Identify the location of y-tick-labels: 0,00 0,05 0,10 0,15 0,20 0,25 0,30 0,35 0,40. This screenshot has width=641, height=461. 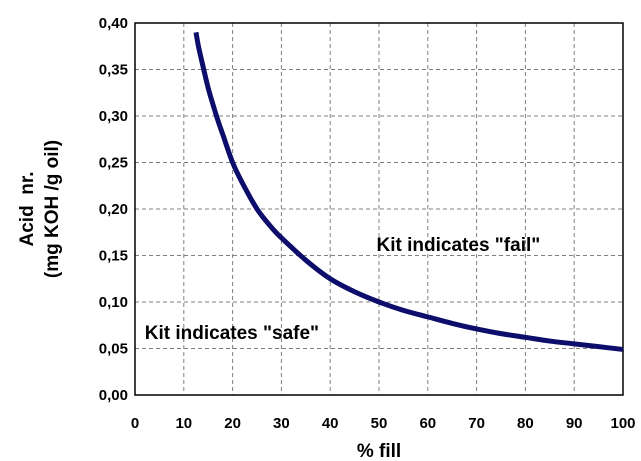
(113, 209).